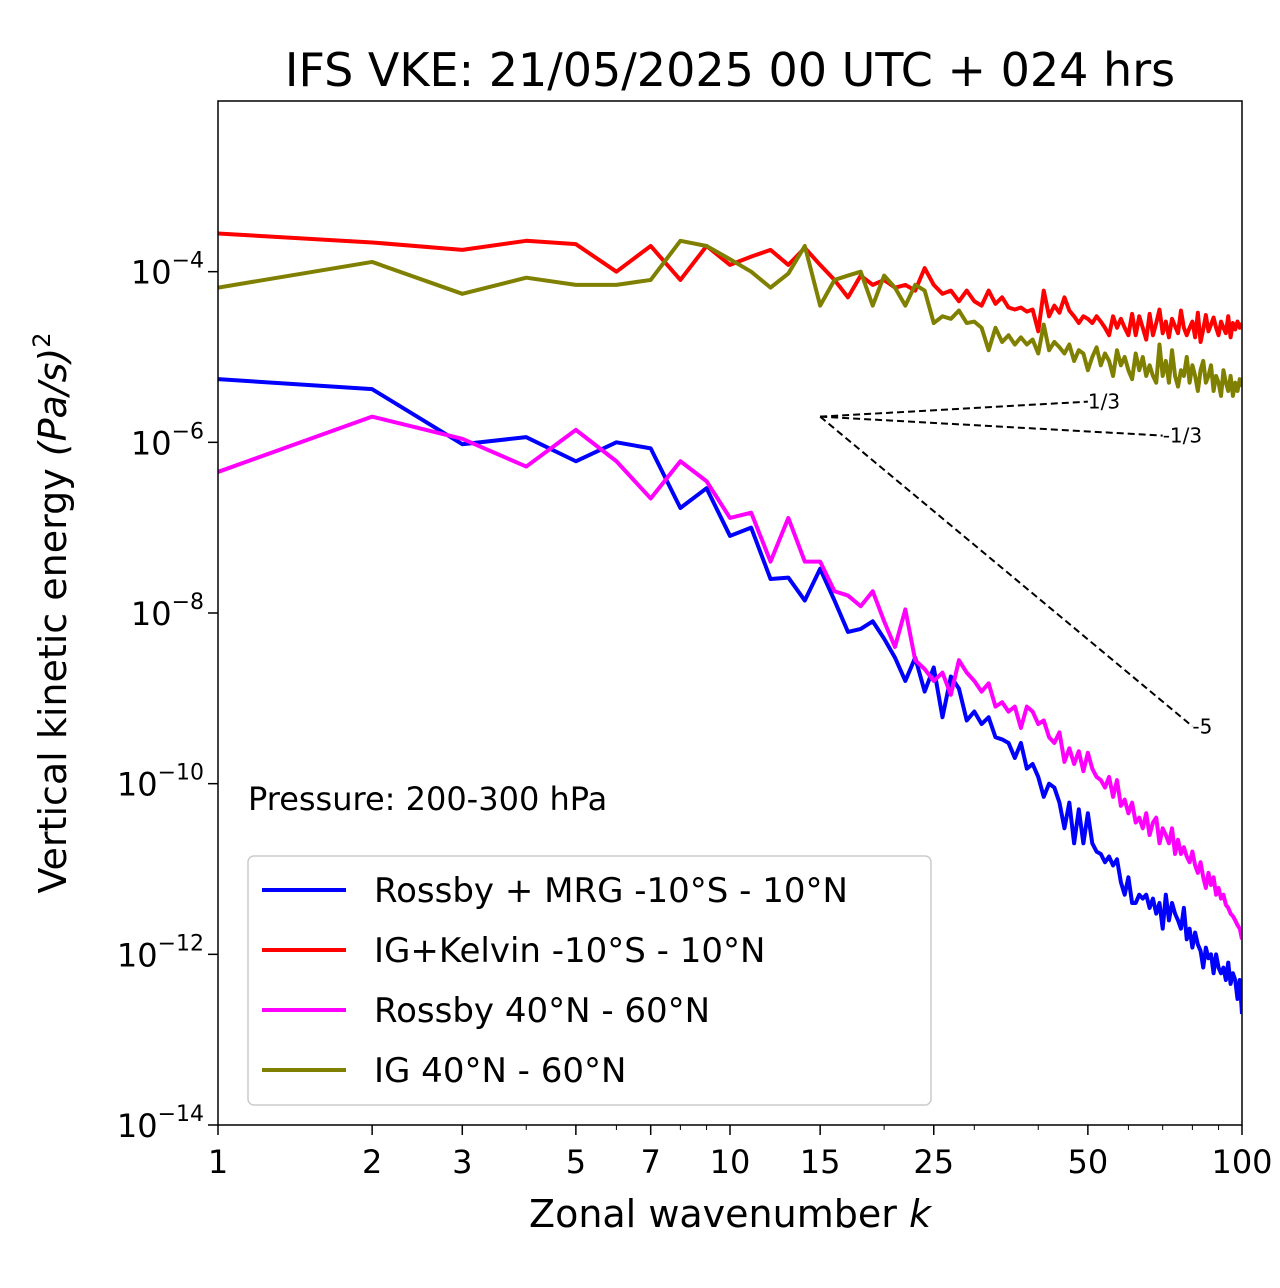  Describe the element at coordinates (651, 1162) in the screenshot. I see `x-tick-label-4: 7` at that location.